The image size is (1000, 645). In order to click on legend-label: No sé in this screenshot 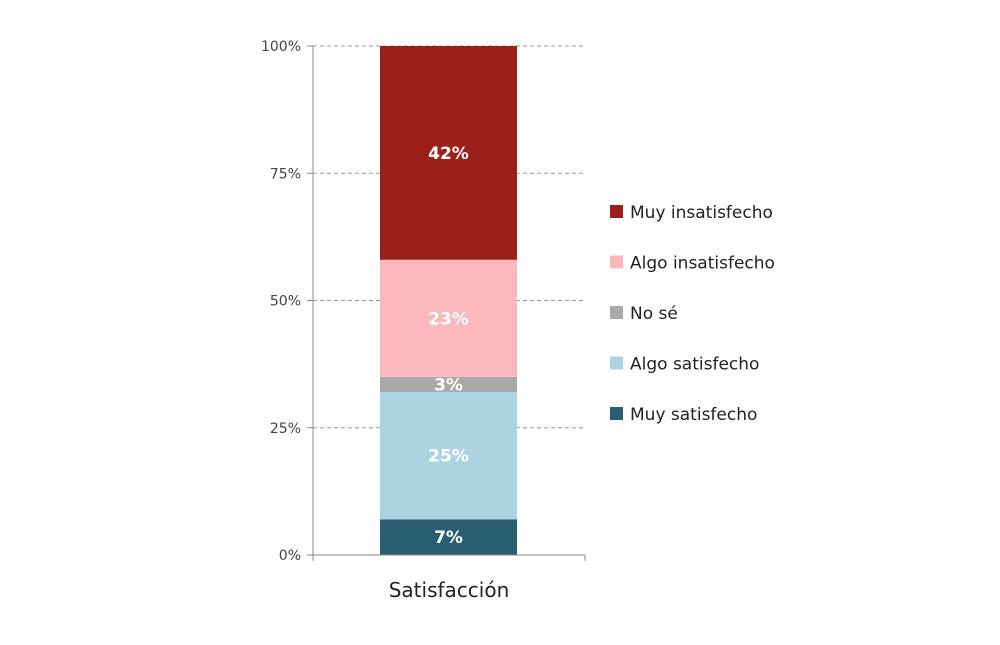, I will do `click(654, 314)`.